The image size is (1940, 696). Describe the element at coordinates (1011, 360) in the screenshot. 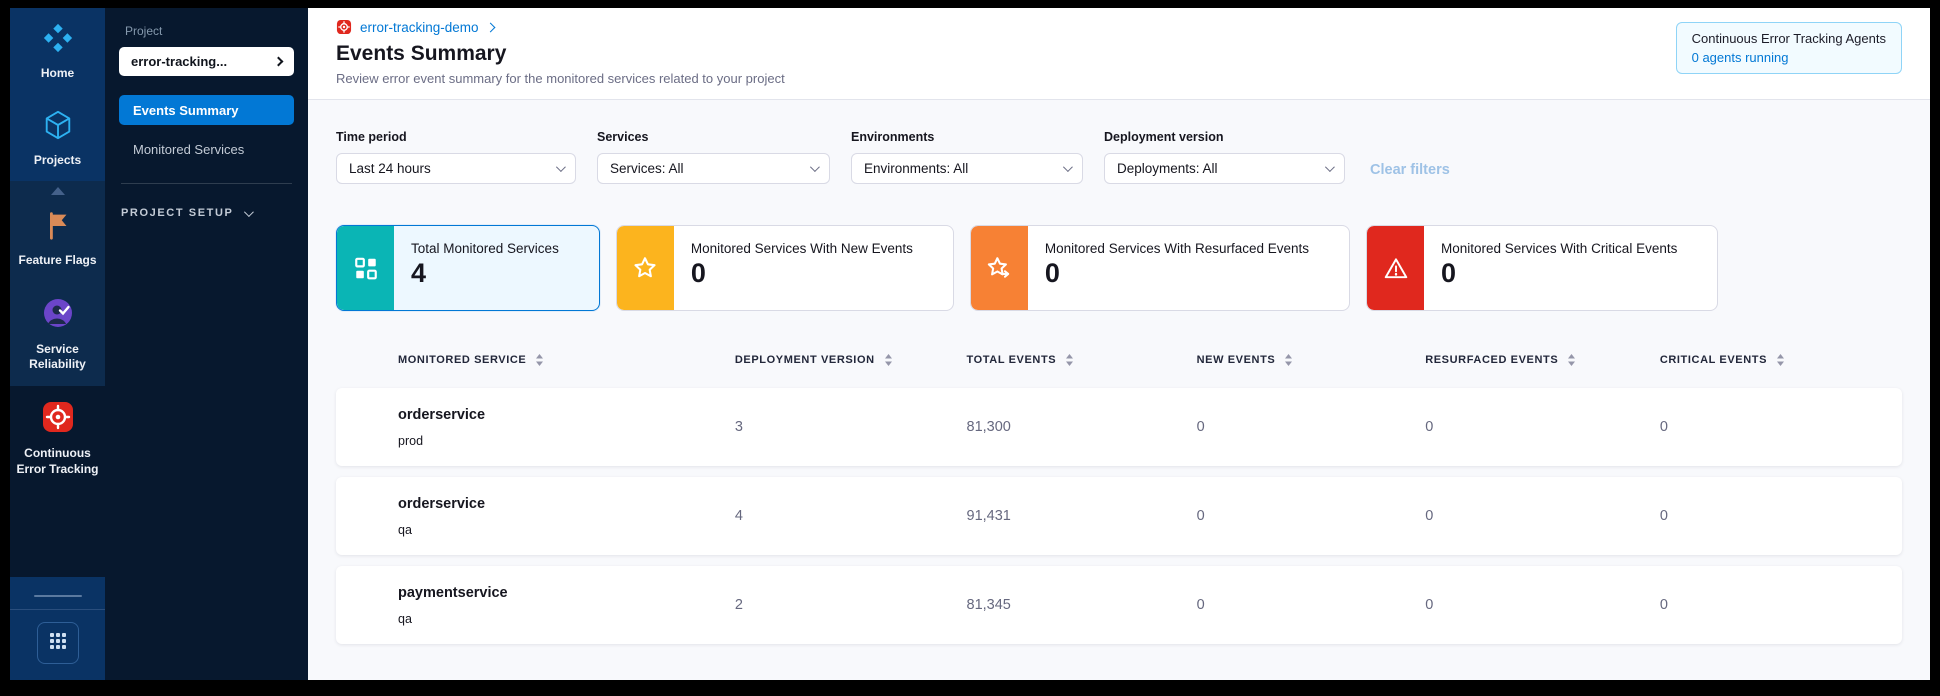

I see `column-label: TOTAL EVENTS` at that location.